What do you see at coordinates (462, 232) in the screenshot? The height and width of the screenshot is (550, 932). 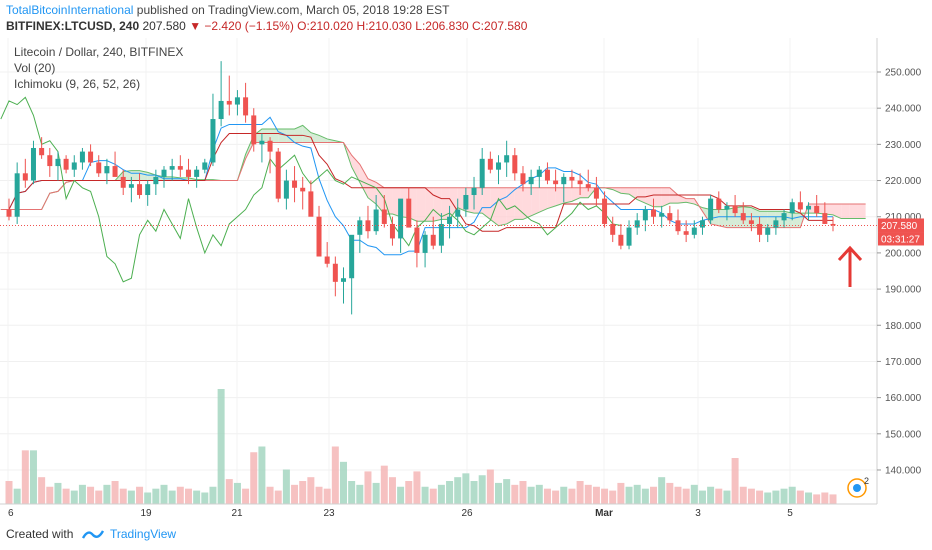 I see `last-price-marker: 207.580 03:31:27` at bounding box center [462, 232].